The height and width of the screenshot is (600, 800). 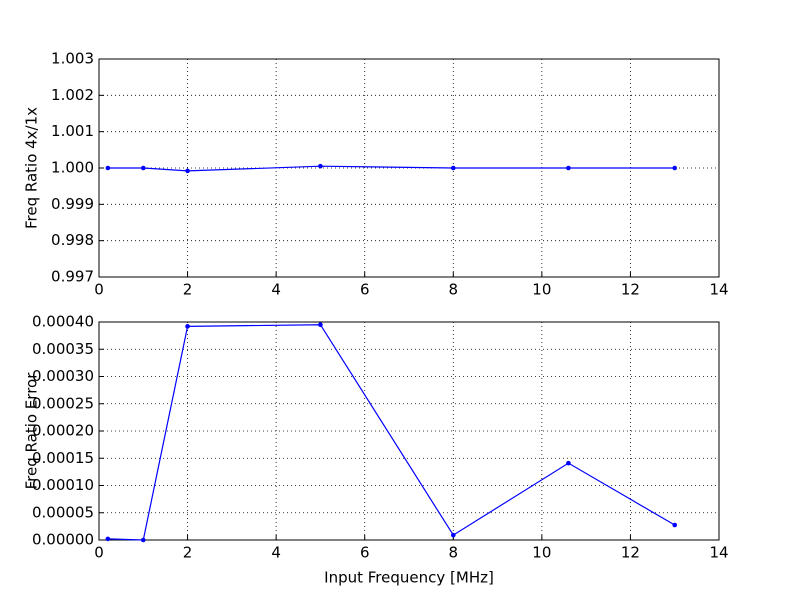 I want to click on y-tick-label: 1.003, so click(x=72, y=59).